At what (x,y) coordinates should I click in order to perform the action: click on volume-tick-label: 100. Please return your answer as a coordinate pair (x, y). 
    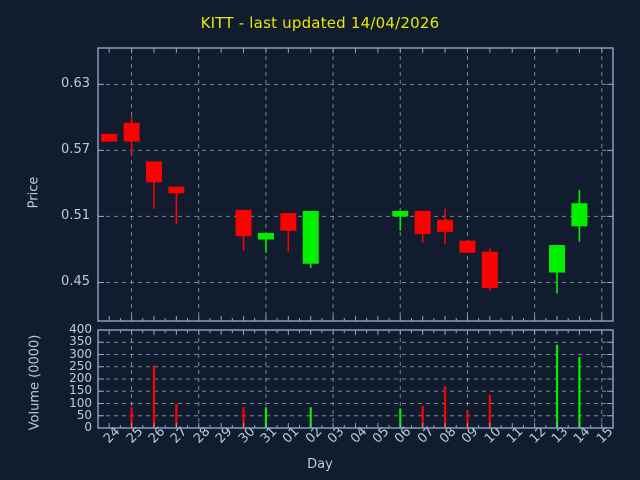
    Looking at the image, I should click on (80, 402).